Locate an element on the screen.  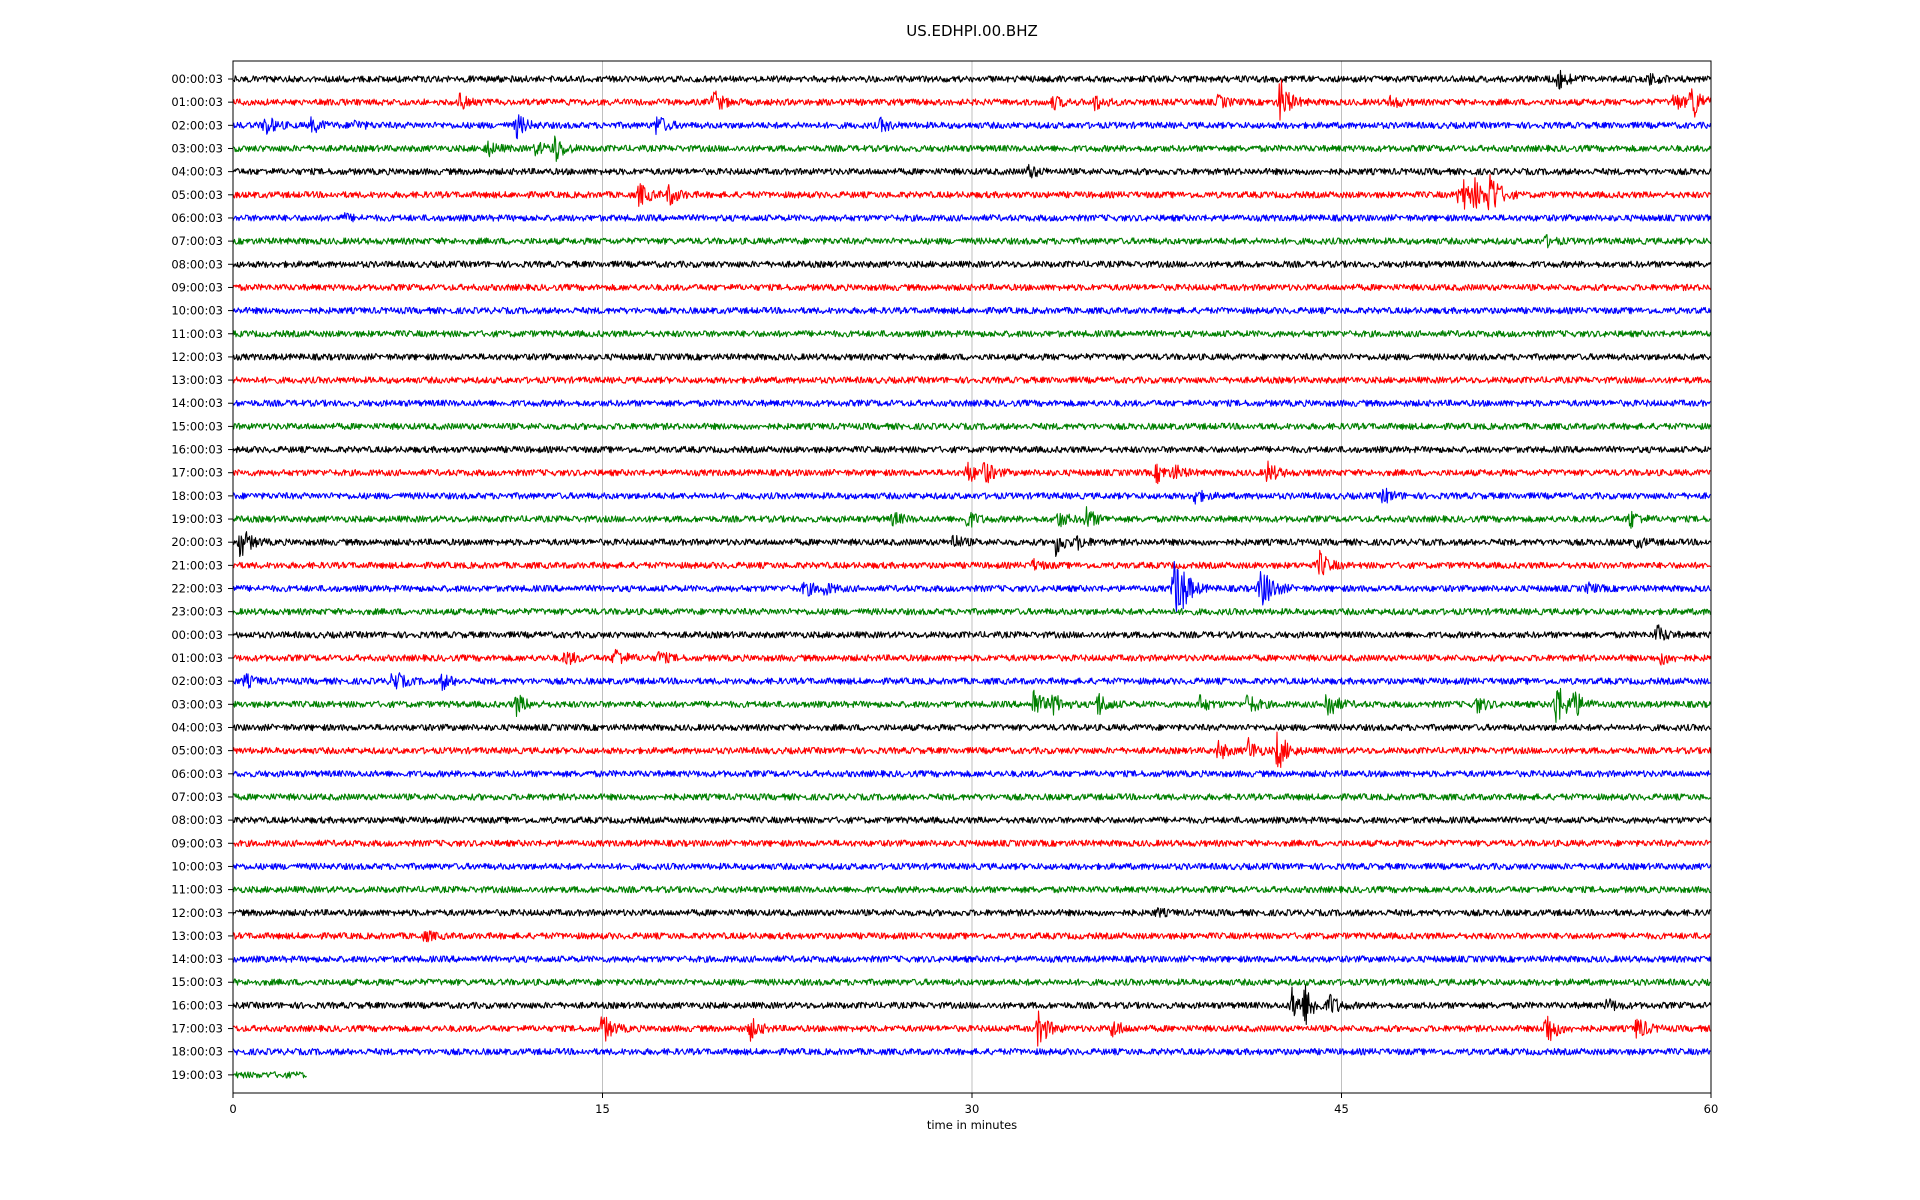
x-axis-ticks: 0 15 30 45 60 is located at coordinates (973, 1104).